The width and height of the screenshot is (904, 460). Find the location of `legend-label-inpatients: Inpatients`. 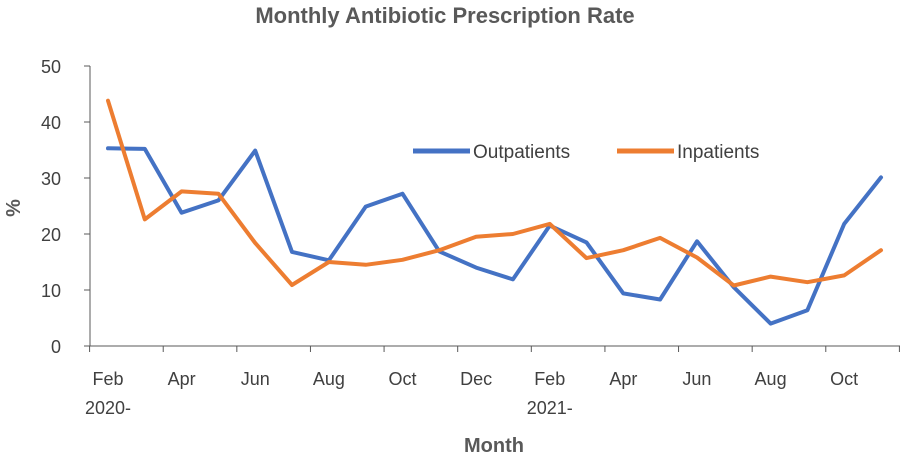

legend-label-inpatients: Inpatients is located at coordinates (718, 152).